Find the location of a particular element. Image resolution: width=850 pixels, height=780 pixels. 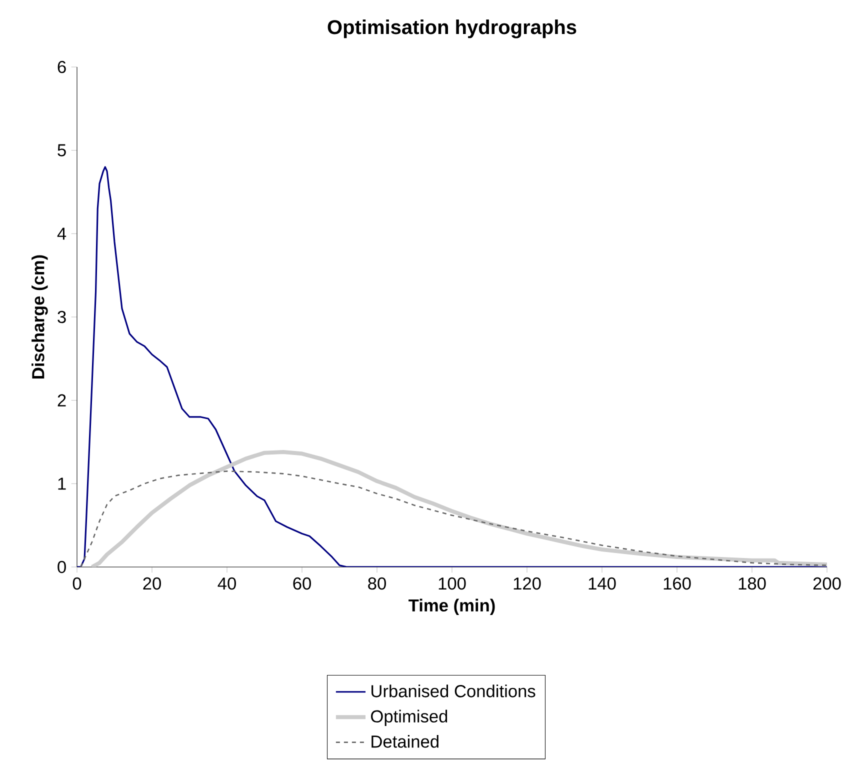

y-axis-title: Discharge (cm) is located at coordinates (40, 316).